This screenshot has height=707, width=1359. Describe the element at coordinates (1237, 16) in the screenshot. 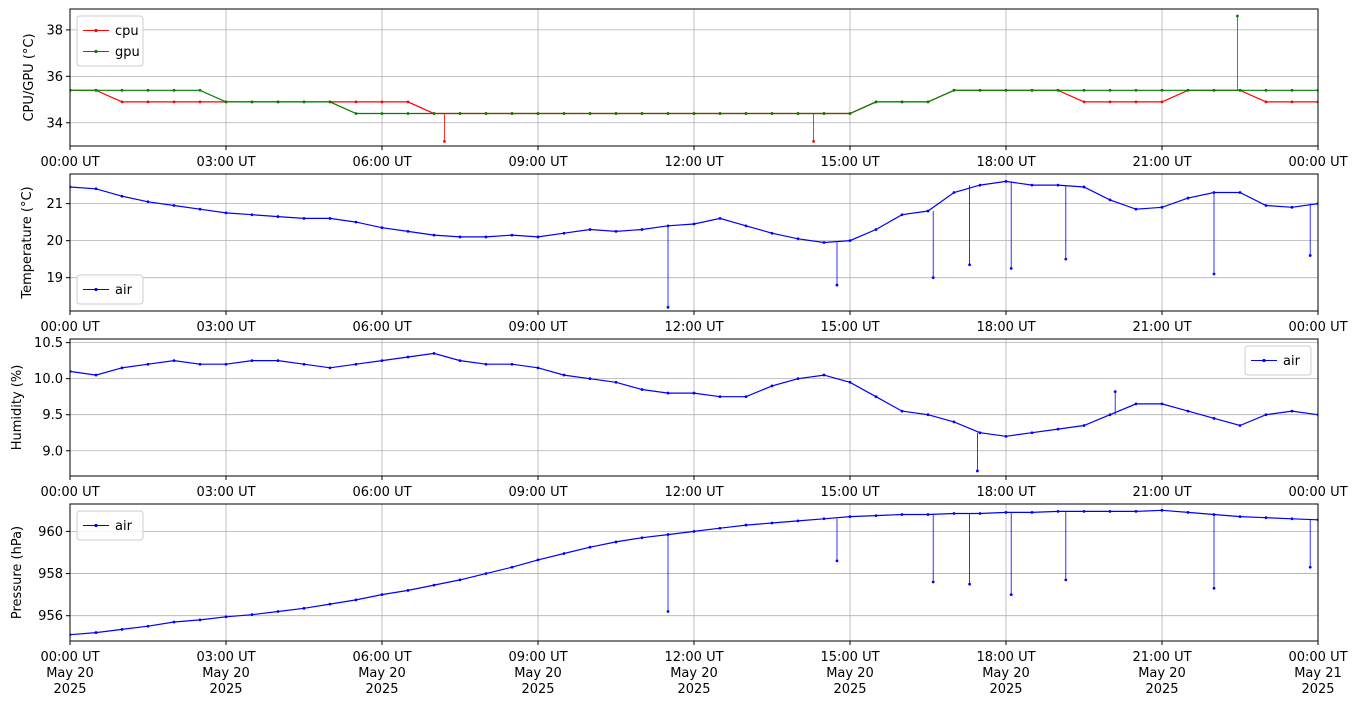

I see `spike-point-gpu` at that location.